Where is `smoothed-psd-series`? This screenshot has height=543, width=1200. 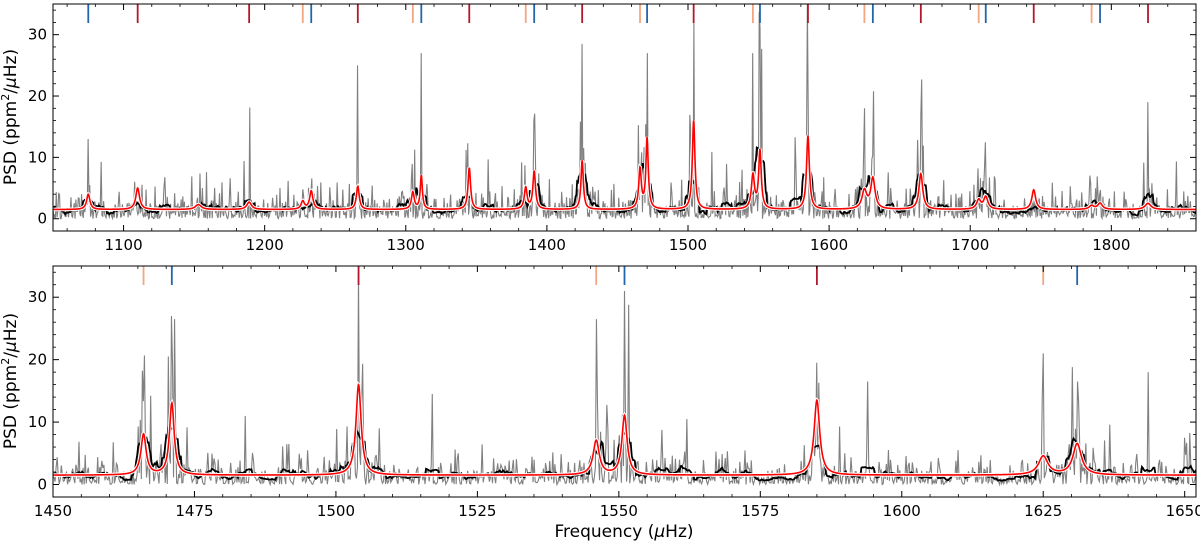
smoothed-psd-series is located at coordinates (624, 451).